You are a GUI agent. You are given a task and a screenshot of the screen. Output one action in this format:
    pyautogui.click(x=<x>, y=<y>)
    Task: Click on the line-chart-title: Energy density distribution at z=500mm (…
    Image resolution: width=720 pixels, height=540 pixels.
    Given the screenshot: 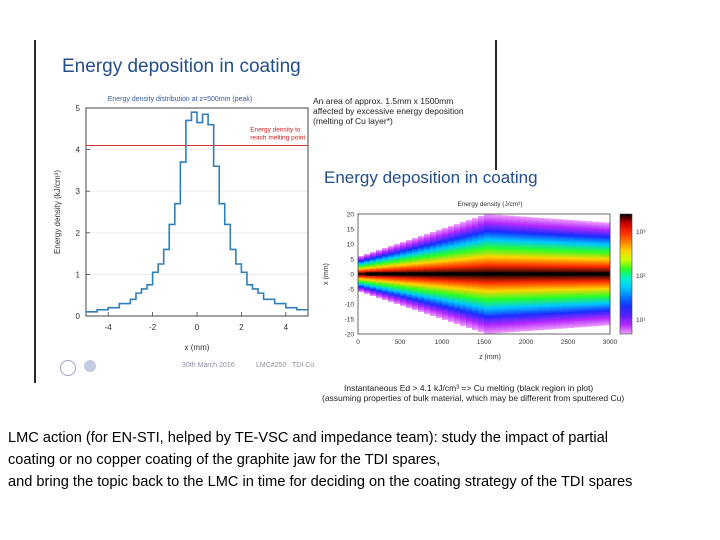 What is the action you would take?
    pyautogui.click(x=180, y=99)
    